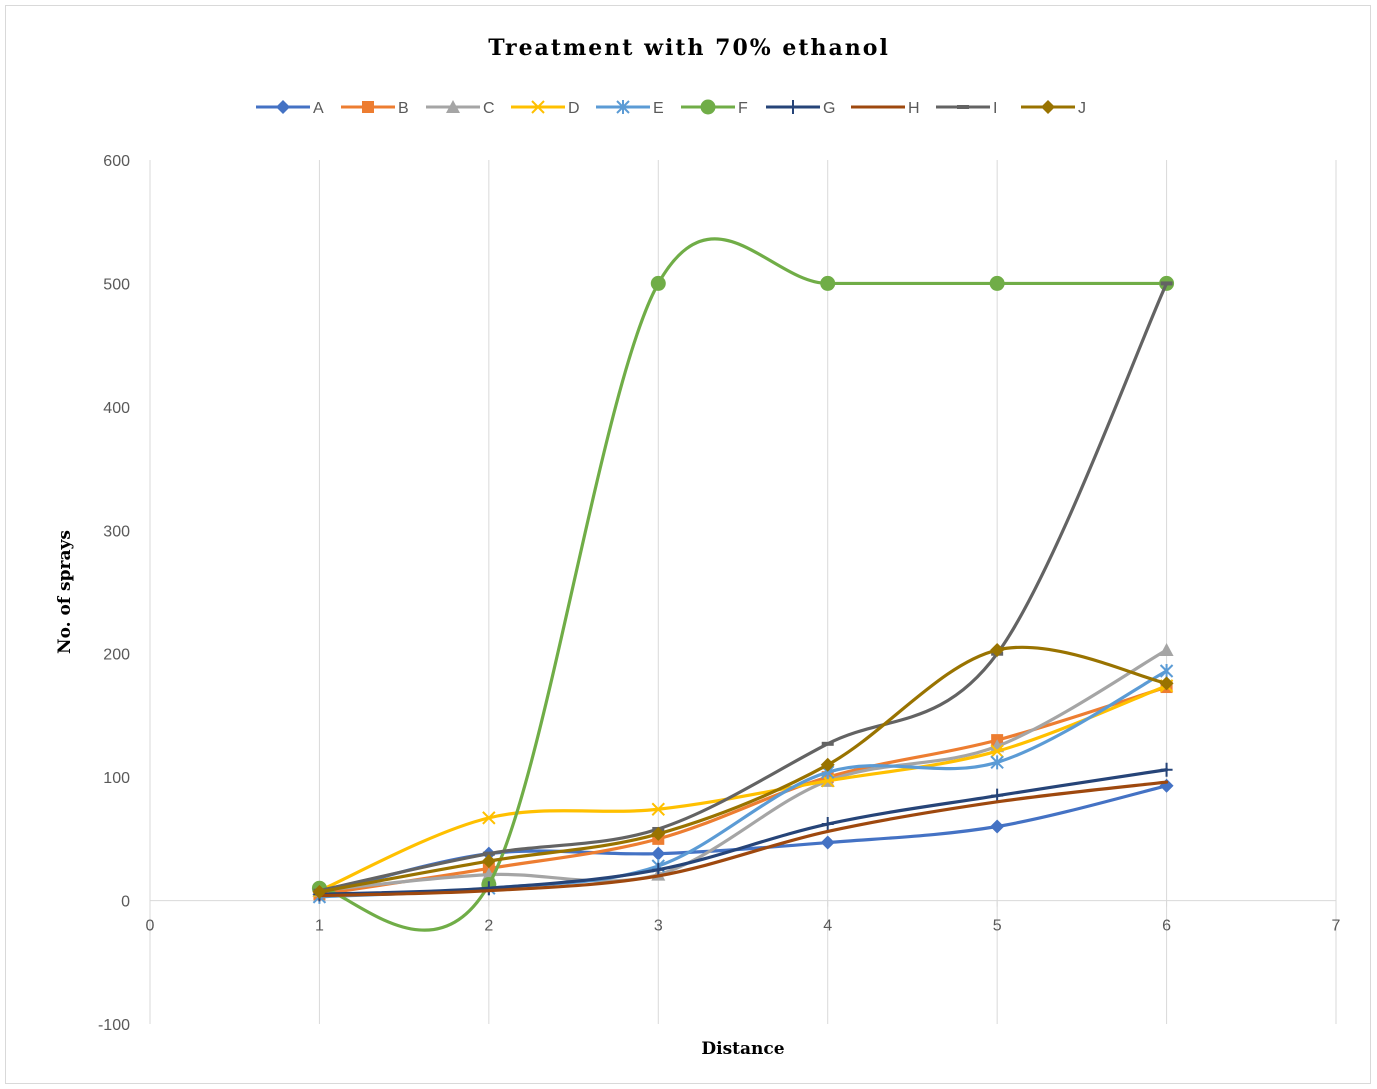 The width and height of the screenshot is (1377, 1089). What do you see at coordinates (283, 107) in the screenshot?
I see `legend-marker-A` at bounding box center [283, 107].